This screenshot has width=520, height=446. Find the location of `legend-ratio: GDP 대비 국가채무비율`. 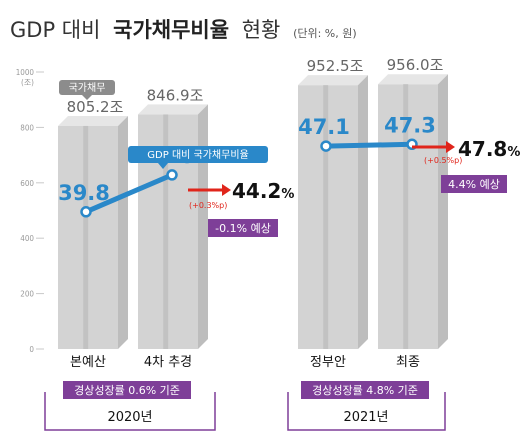

legend-ratio: GDP 대비 국가채무비율 is located at coordinates (198, 157).